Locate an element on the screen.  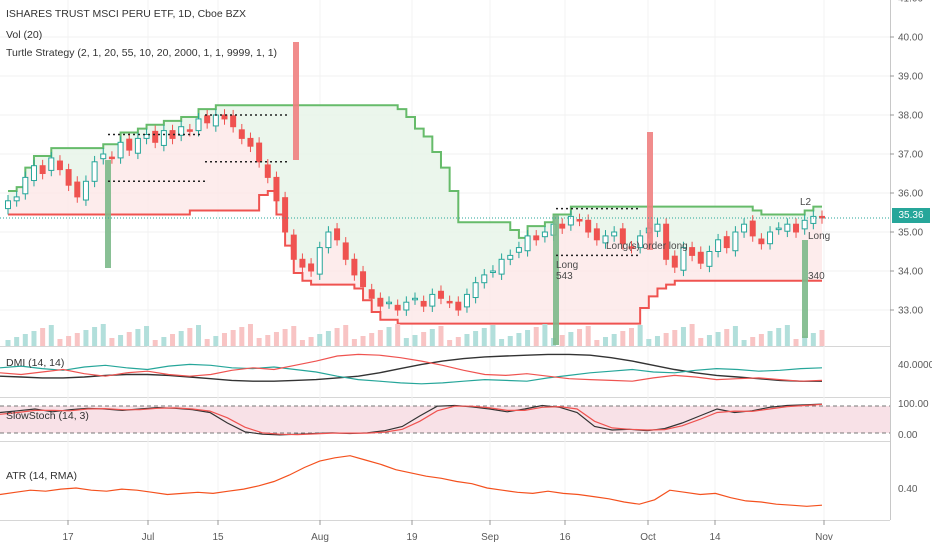
last-price-badge: 35.36 is located at coordinates (911, 215).